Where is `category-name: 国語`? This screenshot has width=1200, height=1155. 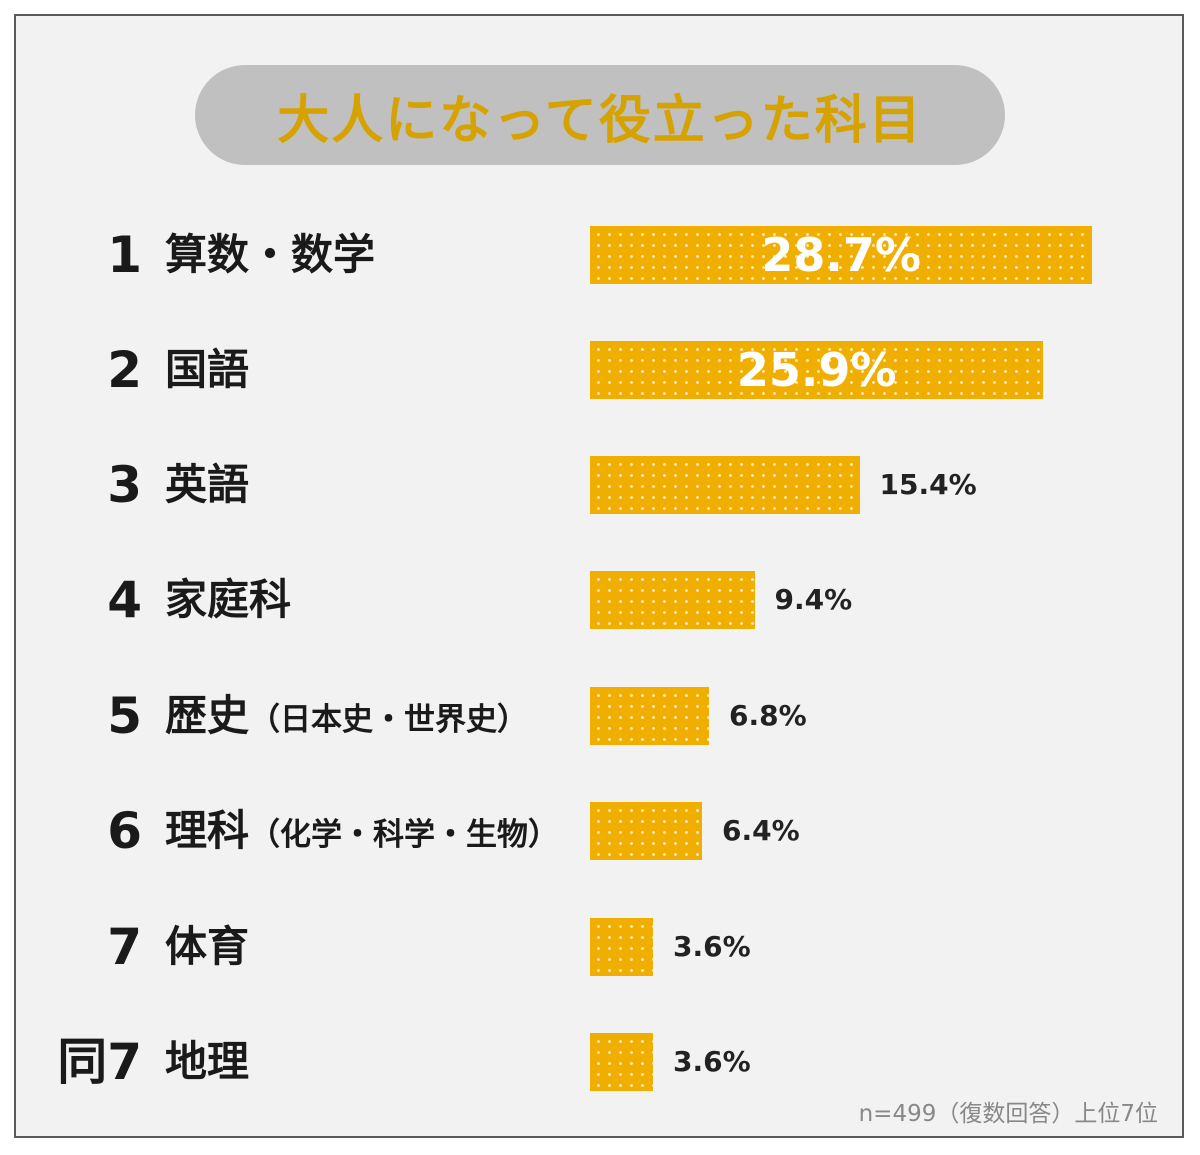 category-name: 国語 is located at coordinates (207, 369).